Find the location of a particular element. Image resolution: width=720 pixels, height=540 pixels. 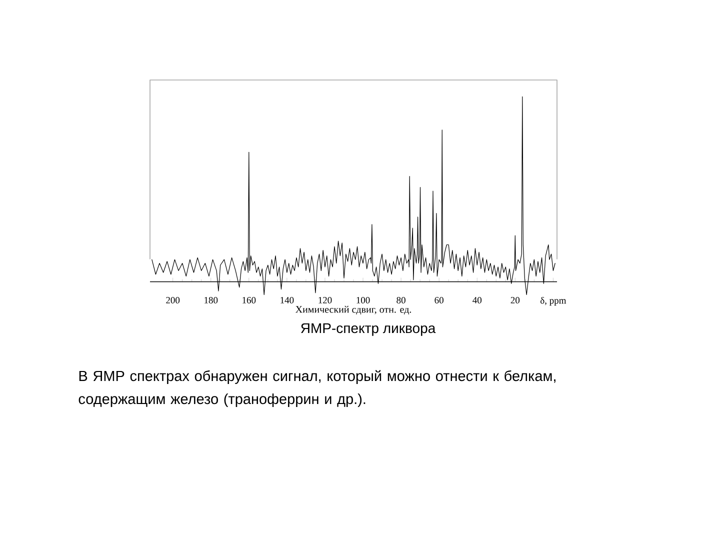

x-tick-label: 140 is located at coordinates (287, 300).